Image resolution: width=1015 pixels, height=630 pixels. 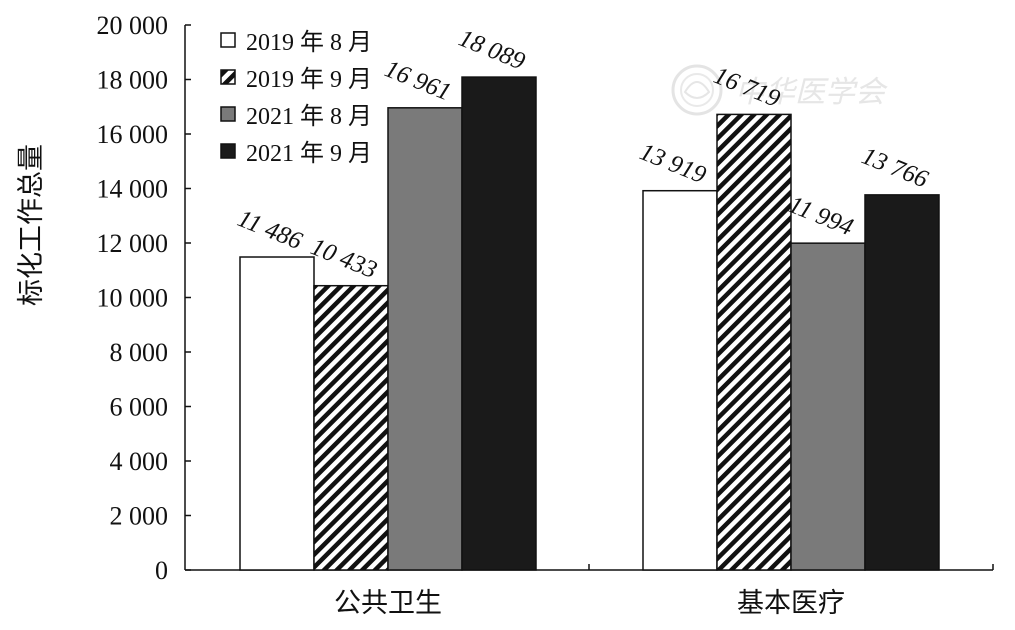 What do you see at coordinates (791, 603) in the screenshot?
I see `x-category-label: 基本医疗` at bounding box center [791, 603].